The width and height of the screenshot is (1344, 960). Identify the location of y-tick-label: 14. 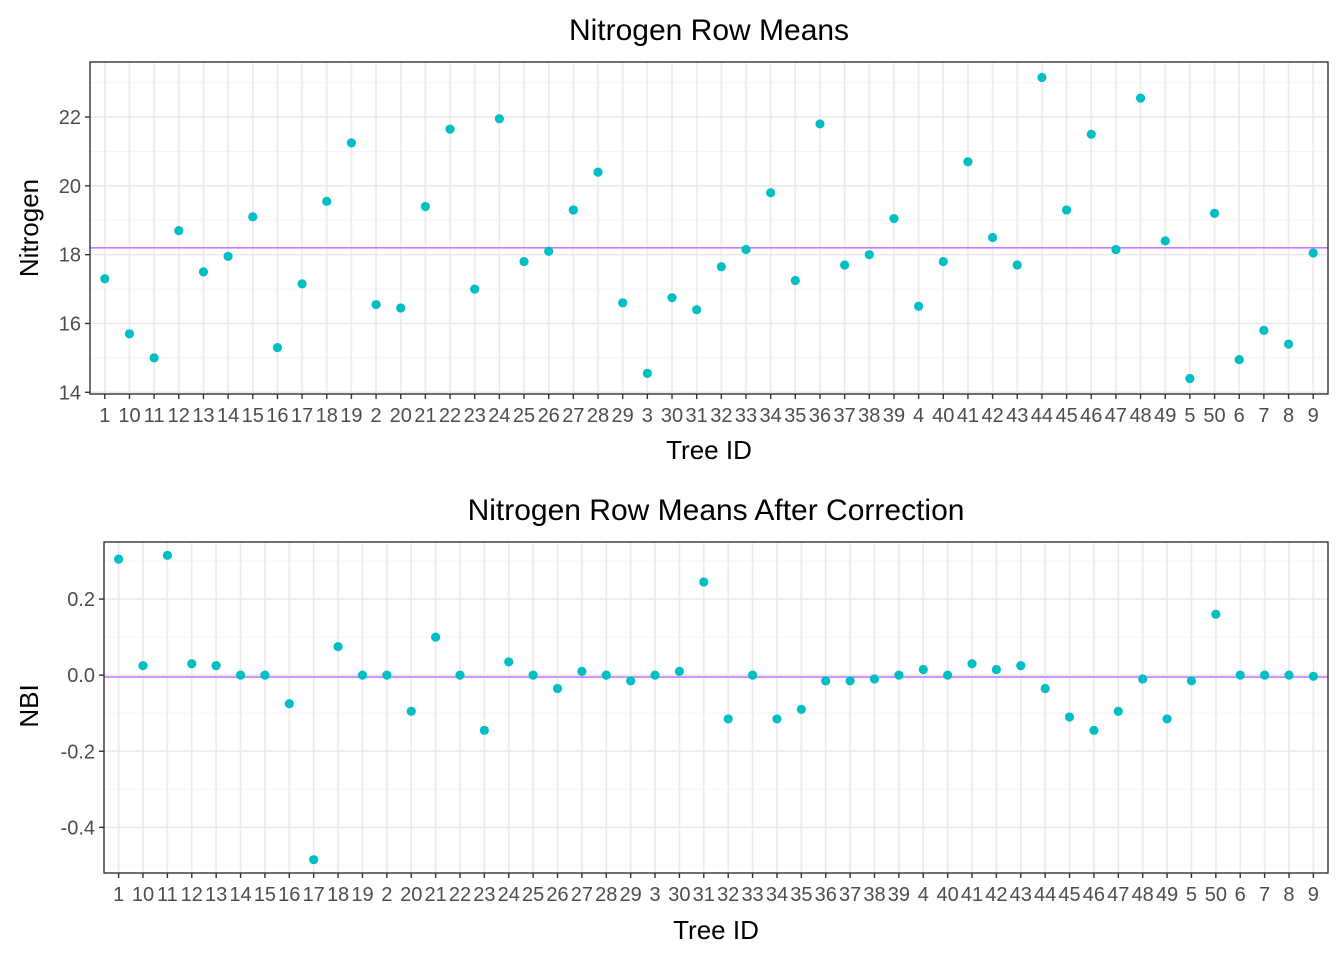
(70, 393).